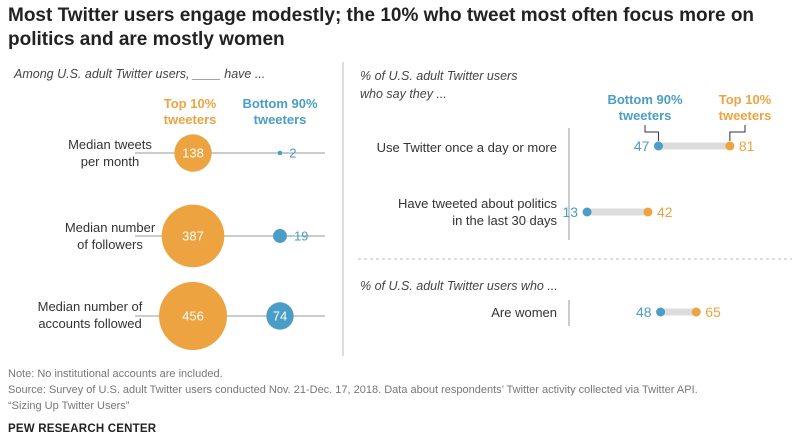 The width and height of the screenshot is (800, 443). Describe the element at coordinates (439, 76) in the screenshot. I see `right-subtitle-line1: % of U.S. adult Twitter users` at that location.